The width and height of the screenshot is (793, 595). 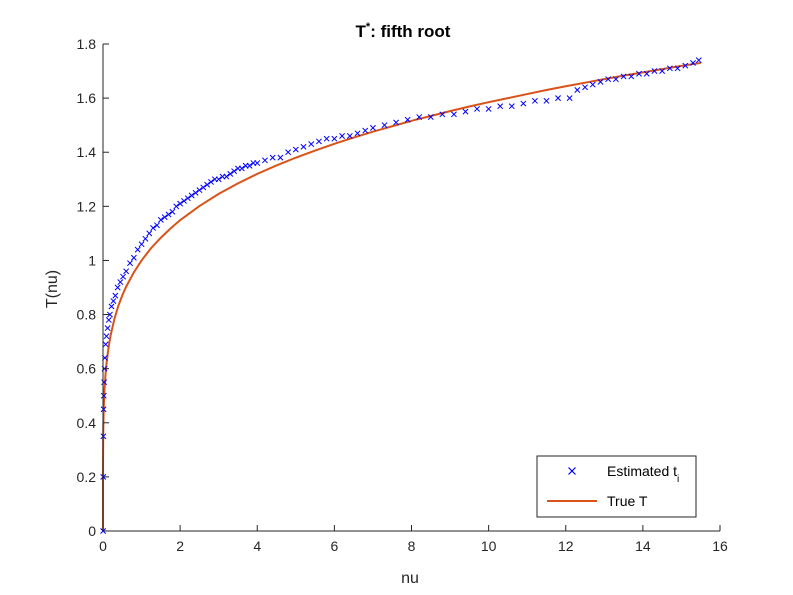 I want to click on y-tick-label: 0, so click(x=92, y=531).